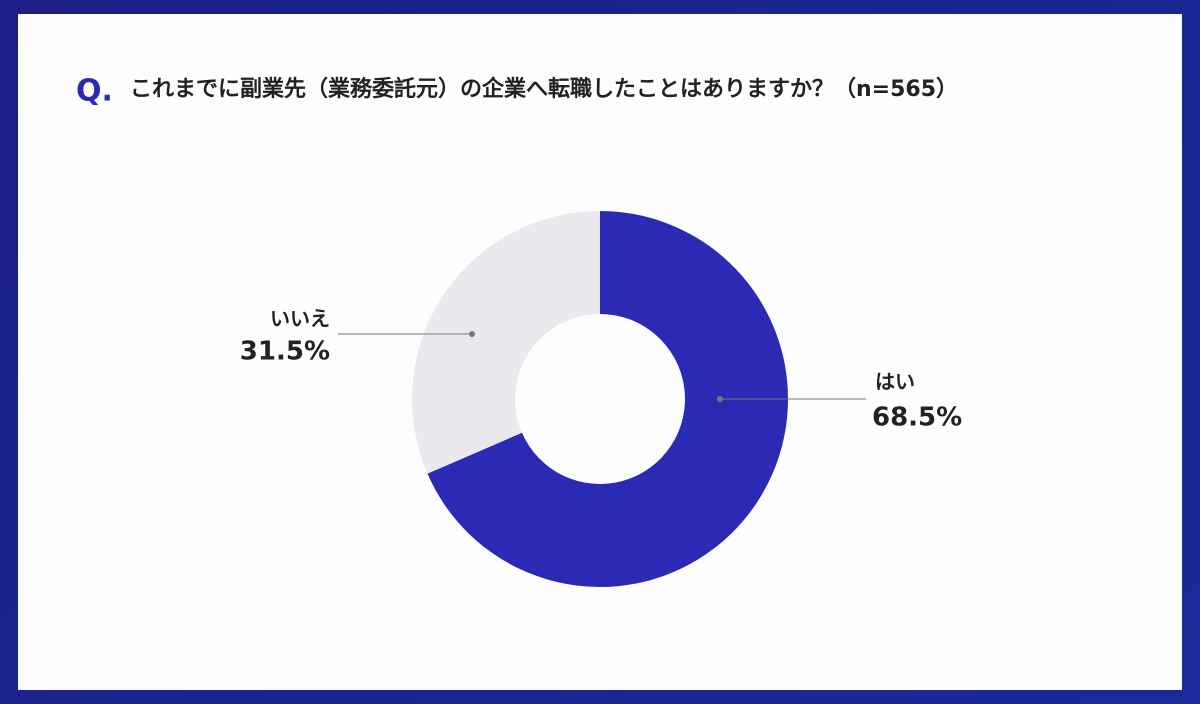 This screenshot has height=704, width=1200. What do you see at coordinates (94, 91) in the screenshot?
I see `question-marker: Q.` at bounding box center [94, 91].